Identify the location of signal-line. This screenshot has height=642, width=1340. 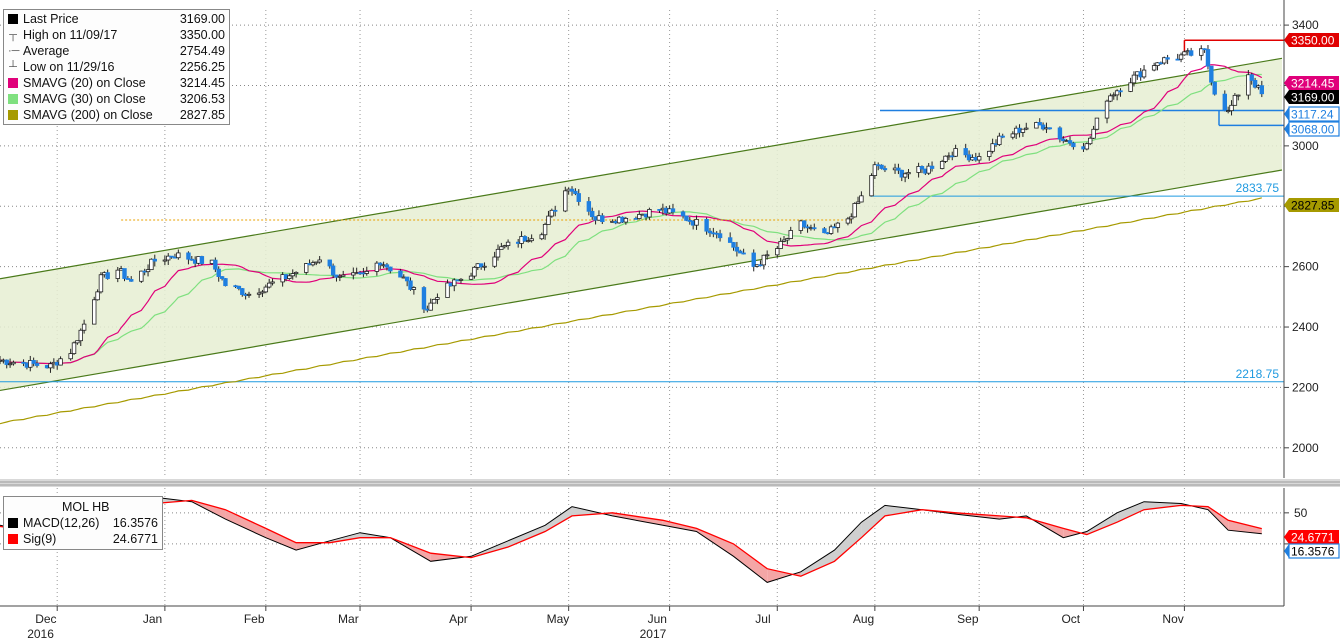
(631, 538).